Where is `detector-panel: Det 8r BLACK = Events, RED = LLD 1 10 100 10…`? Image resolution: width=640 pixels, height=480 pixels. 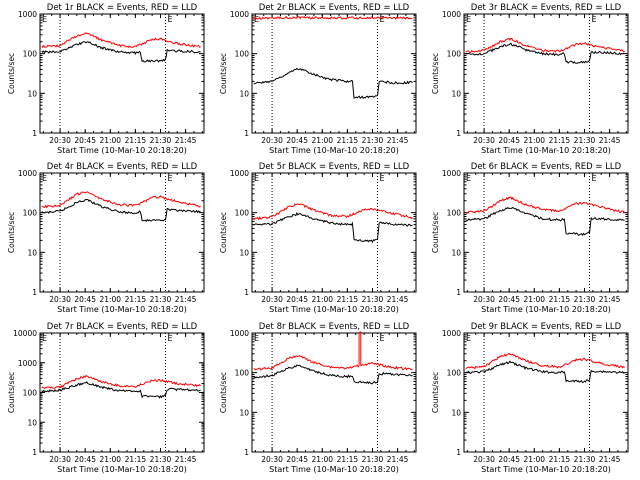 detector-panel: Det 8r BLACK = Events, RED = LLD 1 10 100 10… is located at coordinates (318, 398).